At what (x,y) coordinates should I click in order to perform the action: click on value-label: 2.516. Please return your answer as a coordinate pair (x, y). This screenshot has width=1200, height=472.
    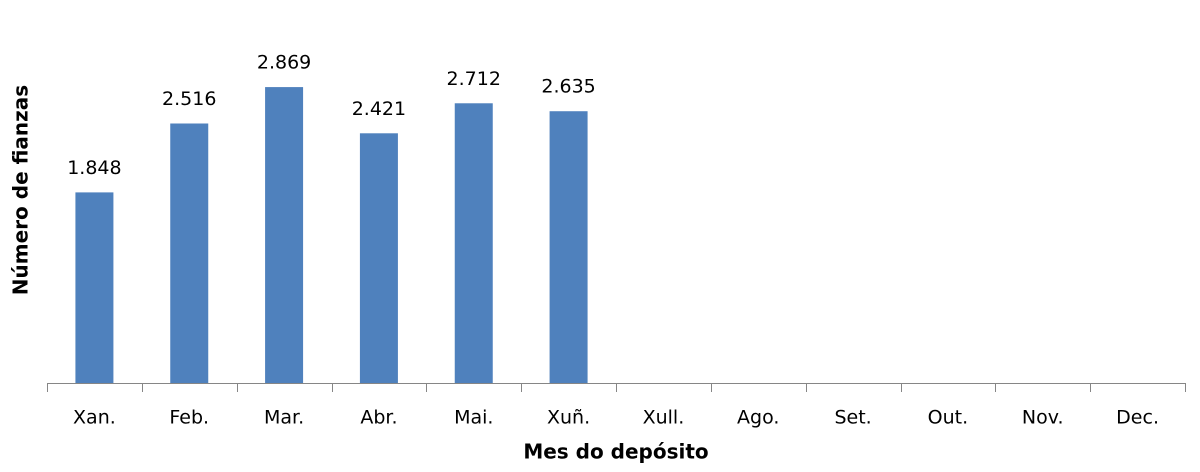
    Looking at the image, I should click on (189, 99).